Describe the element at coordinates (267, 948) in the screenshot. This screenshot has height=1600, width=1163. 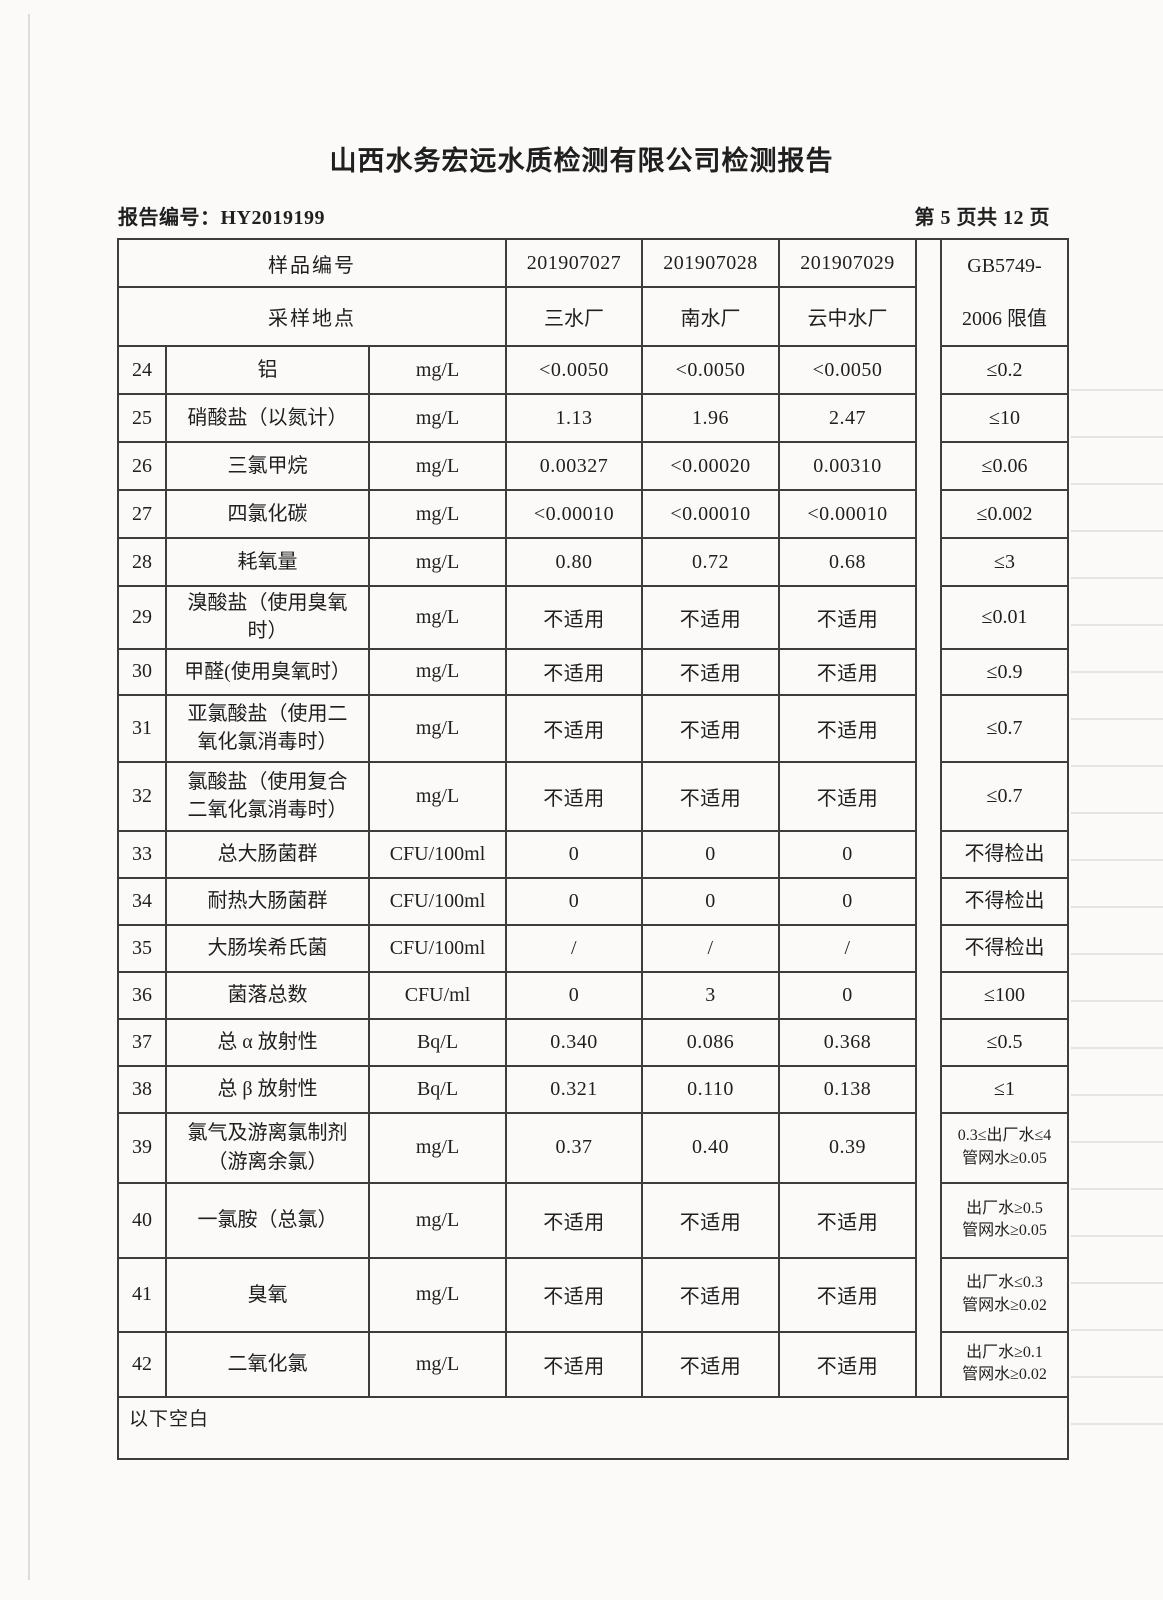
I see `param-name: 大肠埃希氏菌` at that location.